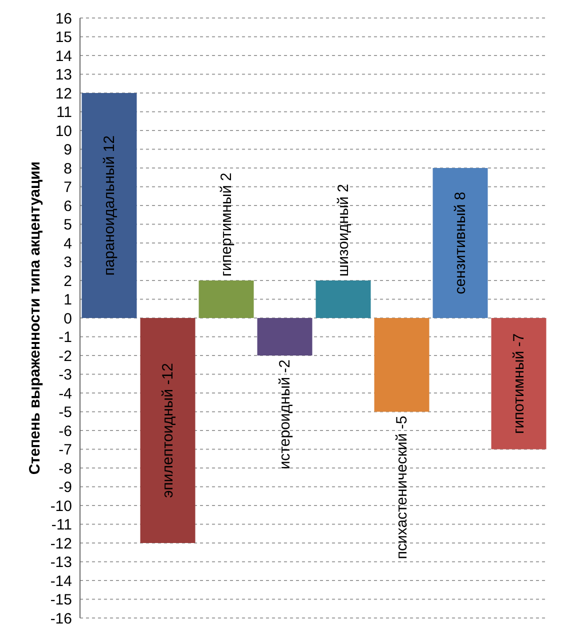  What do you see at coordinates (68, 206) in the screenshot?
I see `y-tick-label: 6` at bounding box center [68, 206].